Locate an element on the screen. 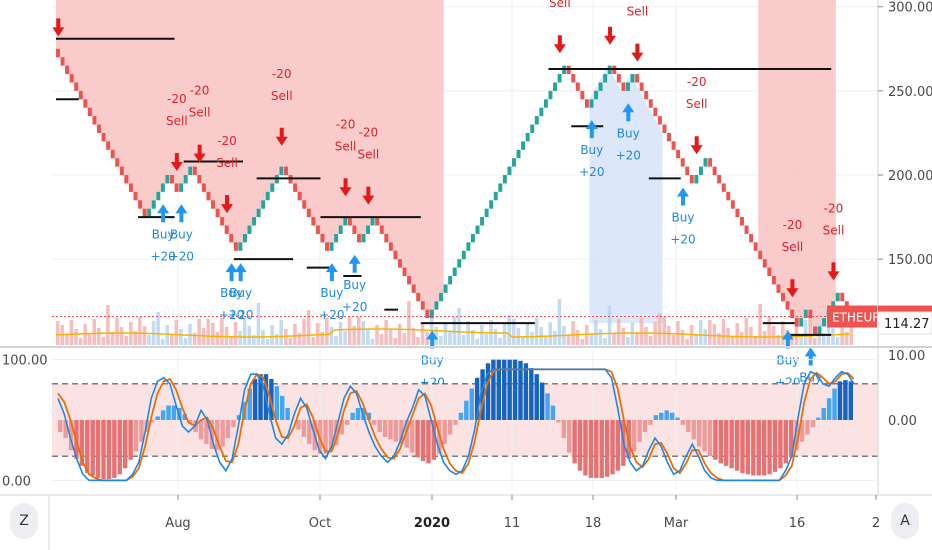 Image resolution: width=932 pixels, height=550 pixels. y-tick-label: 150.00 is located at coordinates (910, 260).